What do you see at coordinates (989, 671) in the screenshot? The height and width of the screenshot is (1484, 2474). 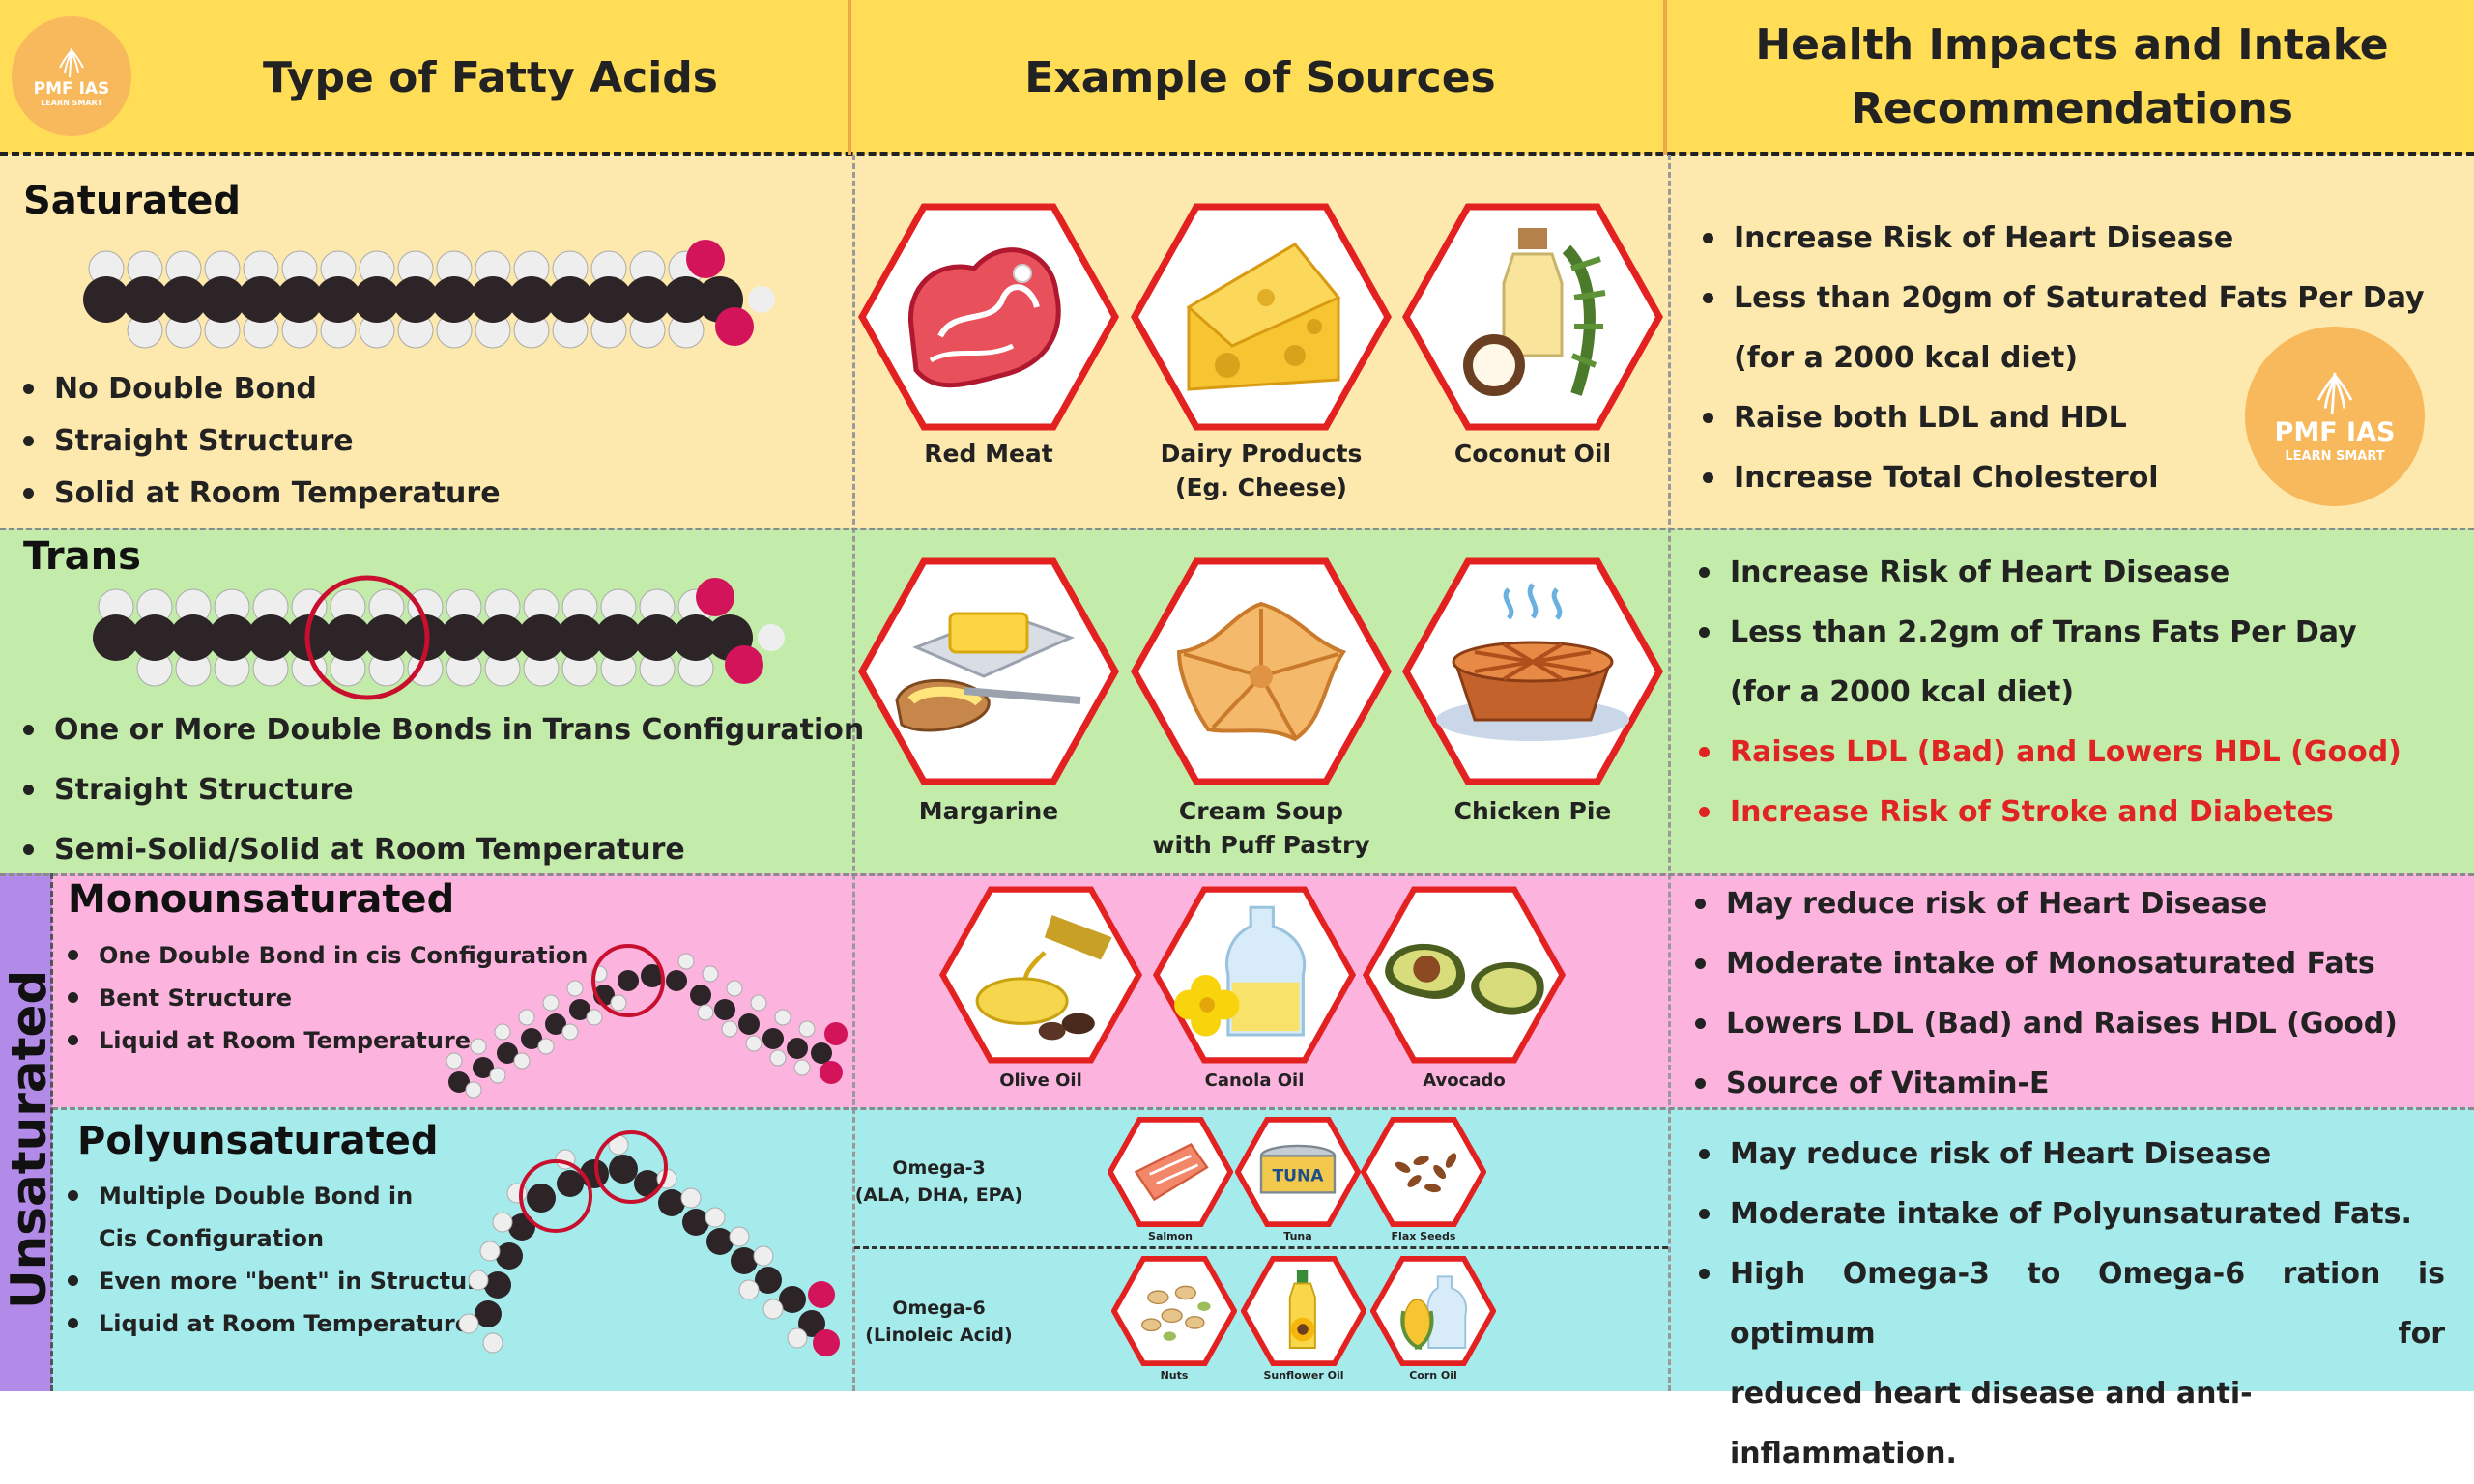 I see `margarine-icon` at bounding box center [989, 671].